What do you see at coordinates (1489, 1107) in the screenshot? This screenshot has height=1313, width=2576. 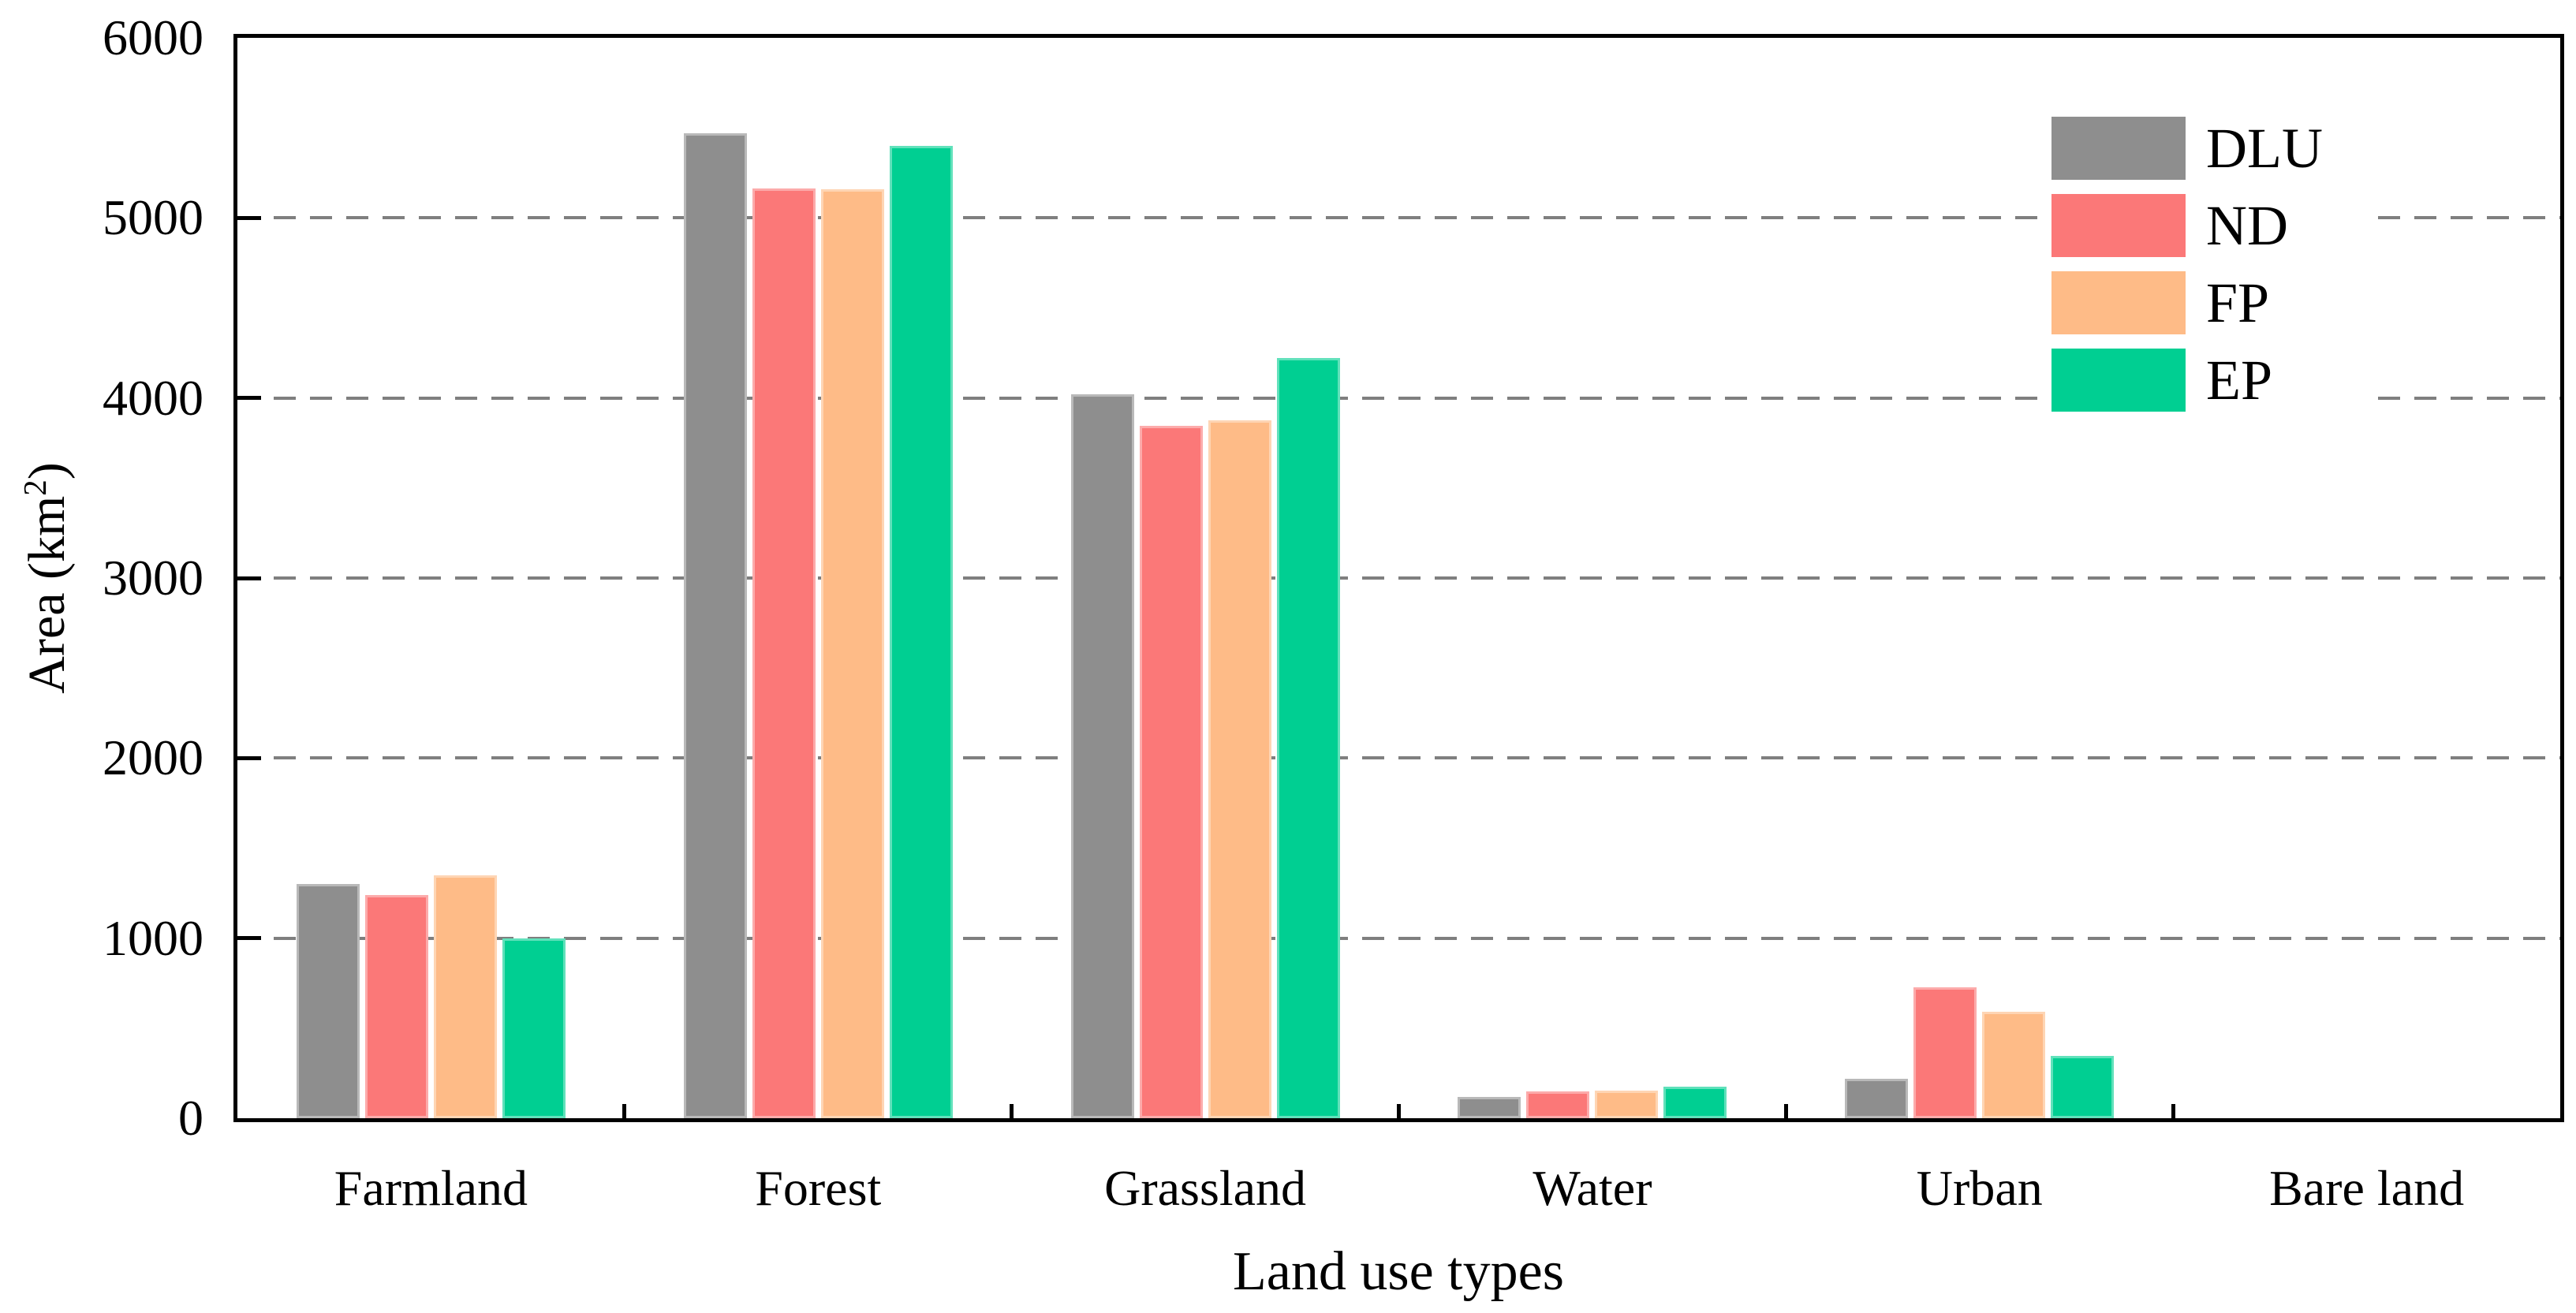 I see `bar-dlu-water` at bounding box center [1489, 1107].